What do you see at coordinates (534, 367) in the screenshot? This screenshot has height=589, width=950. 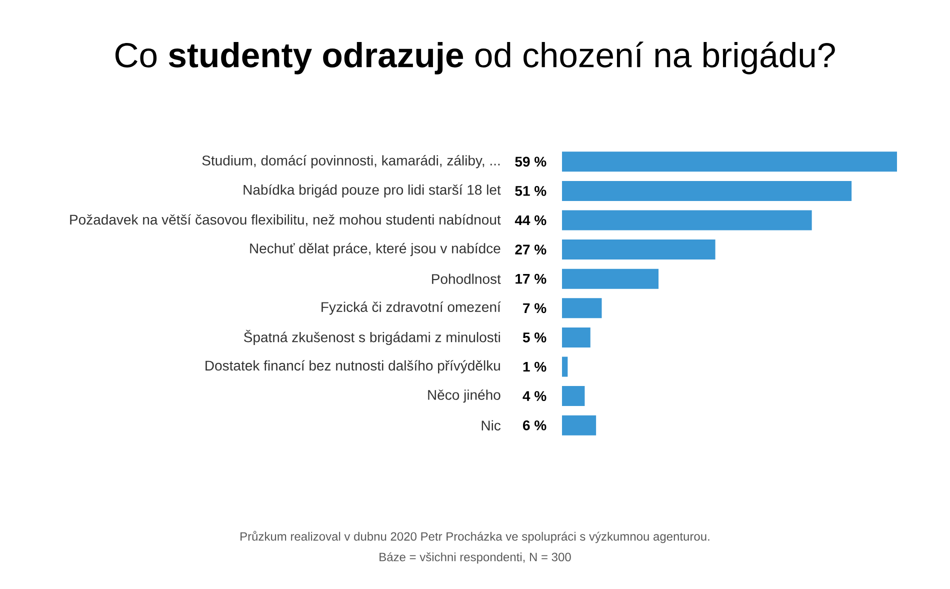 I see `data-label: 1 %` at bounding box center [534, 367].